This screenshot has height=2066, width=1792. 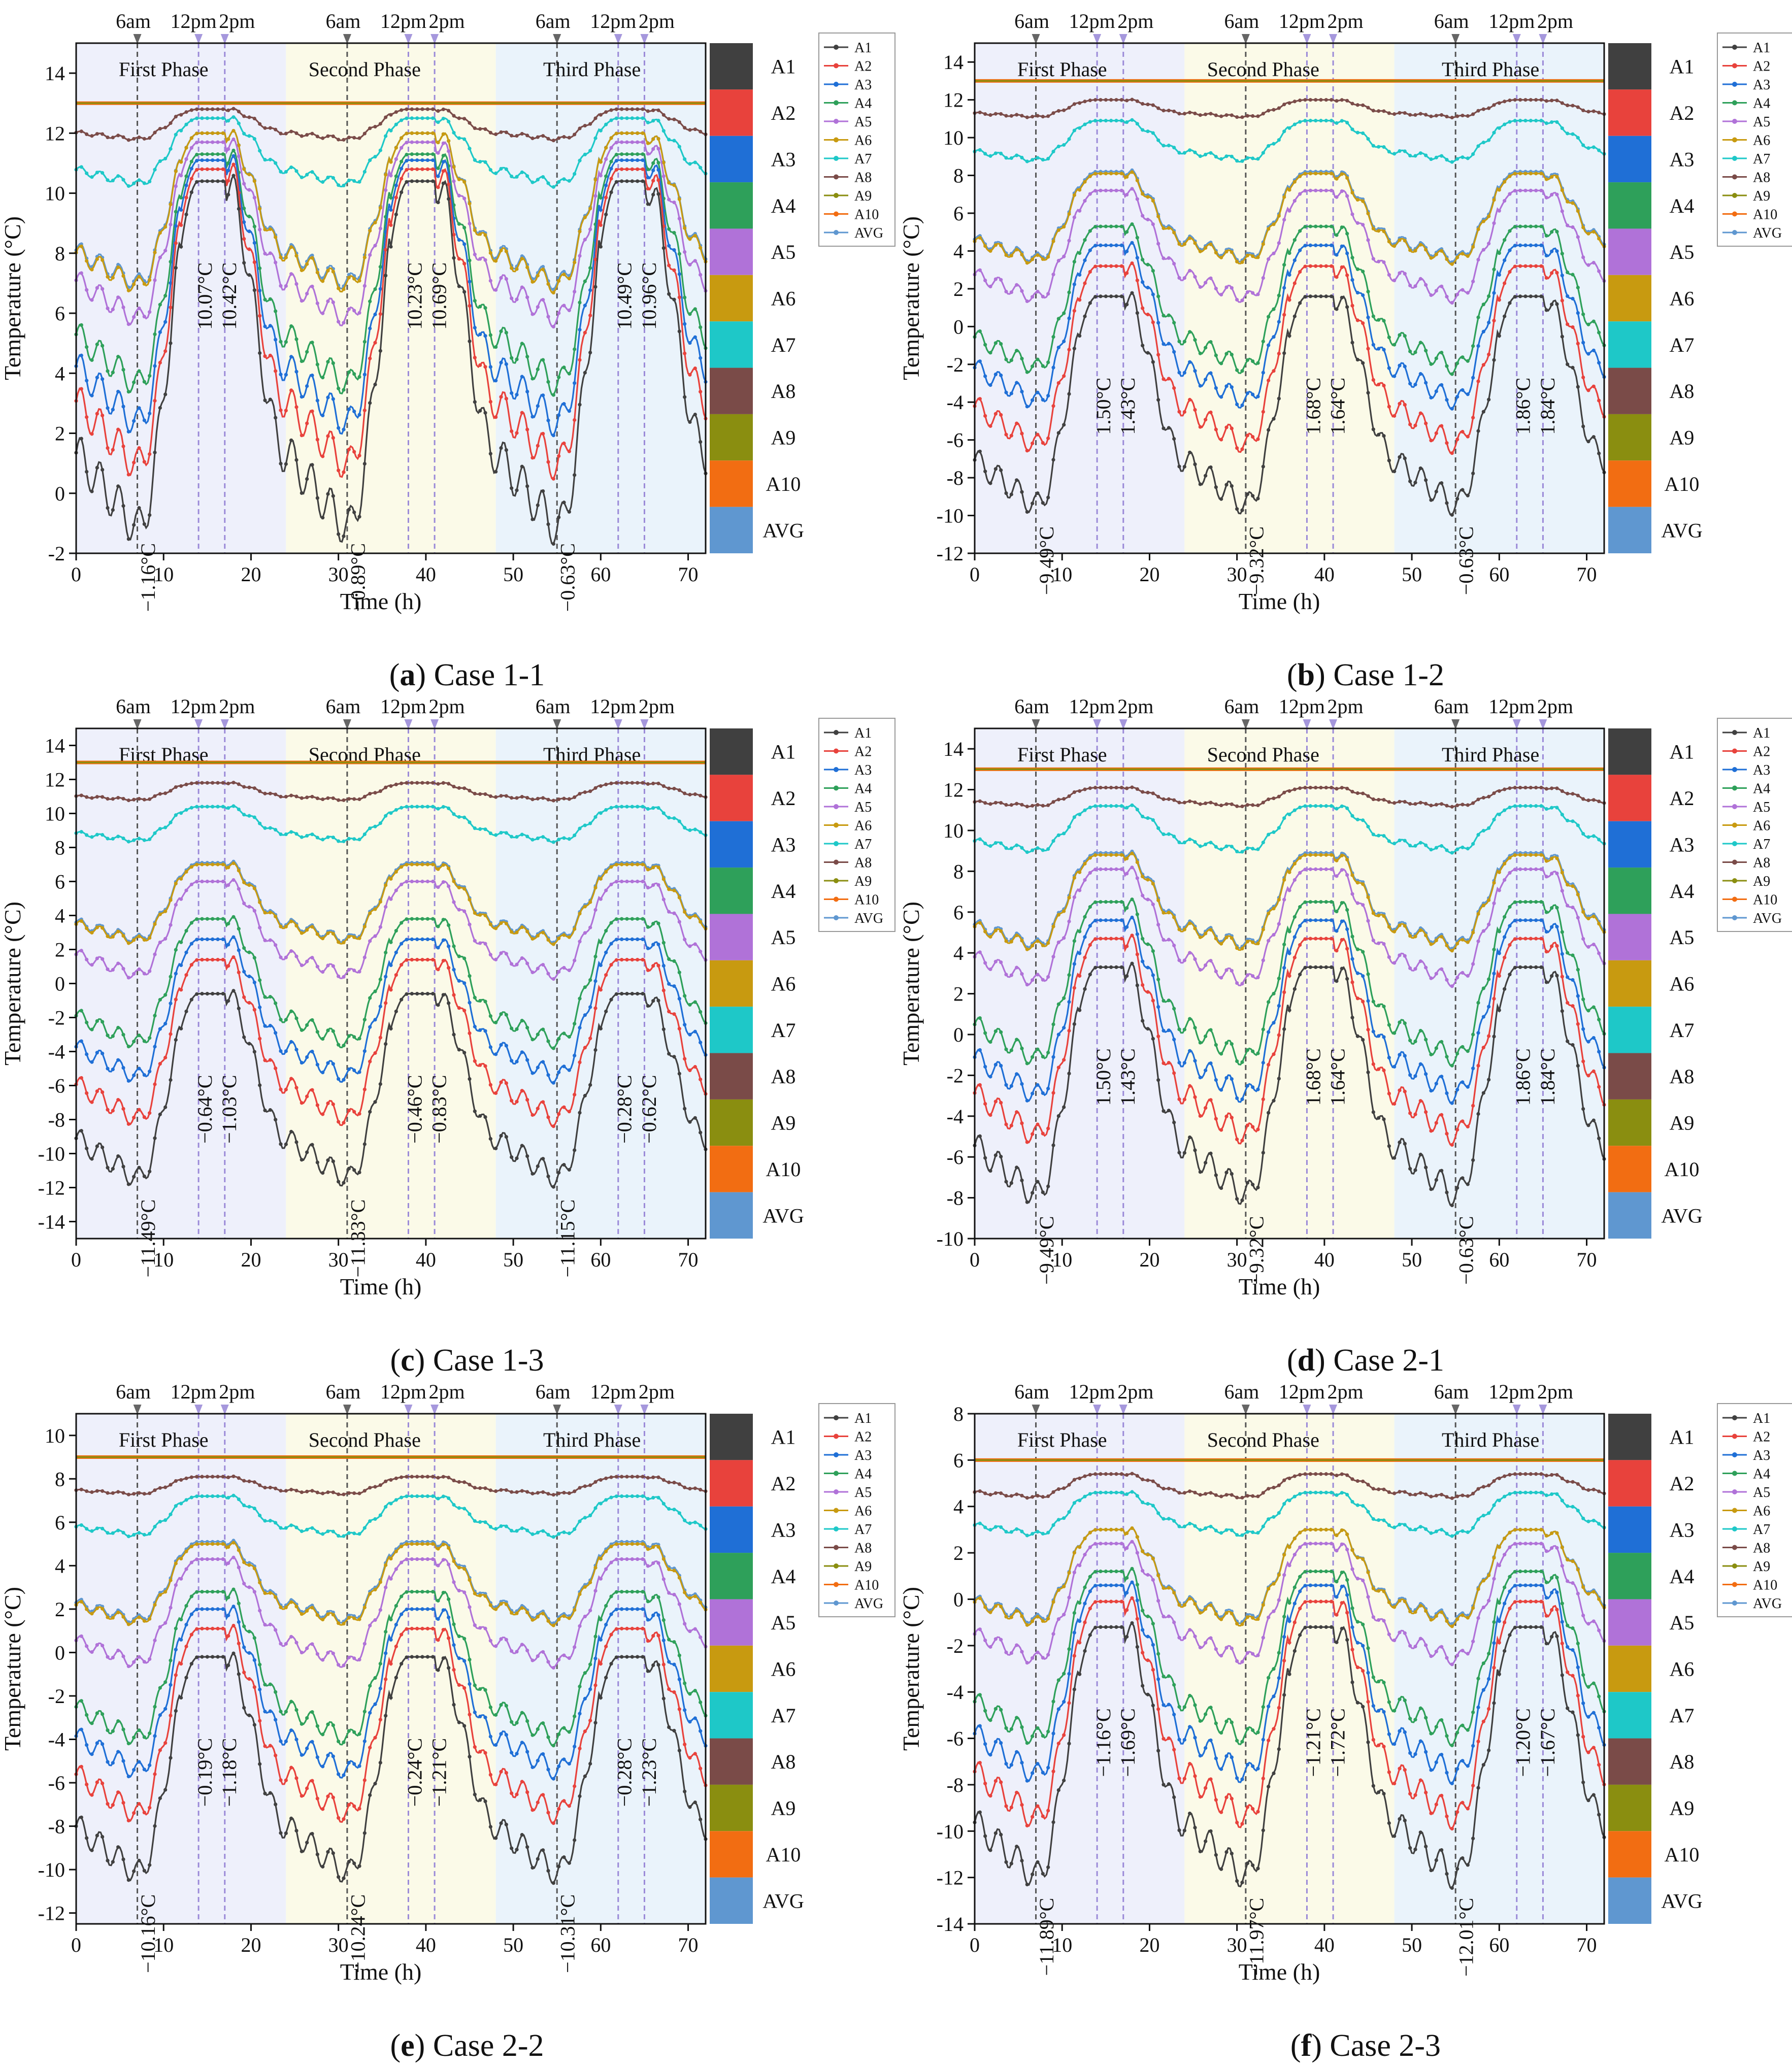 What do you see at coordinates (784, 298) in the screenshot?
I see `colorbar-label-a6: A6` at bounding box center [784, 298].